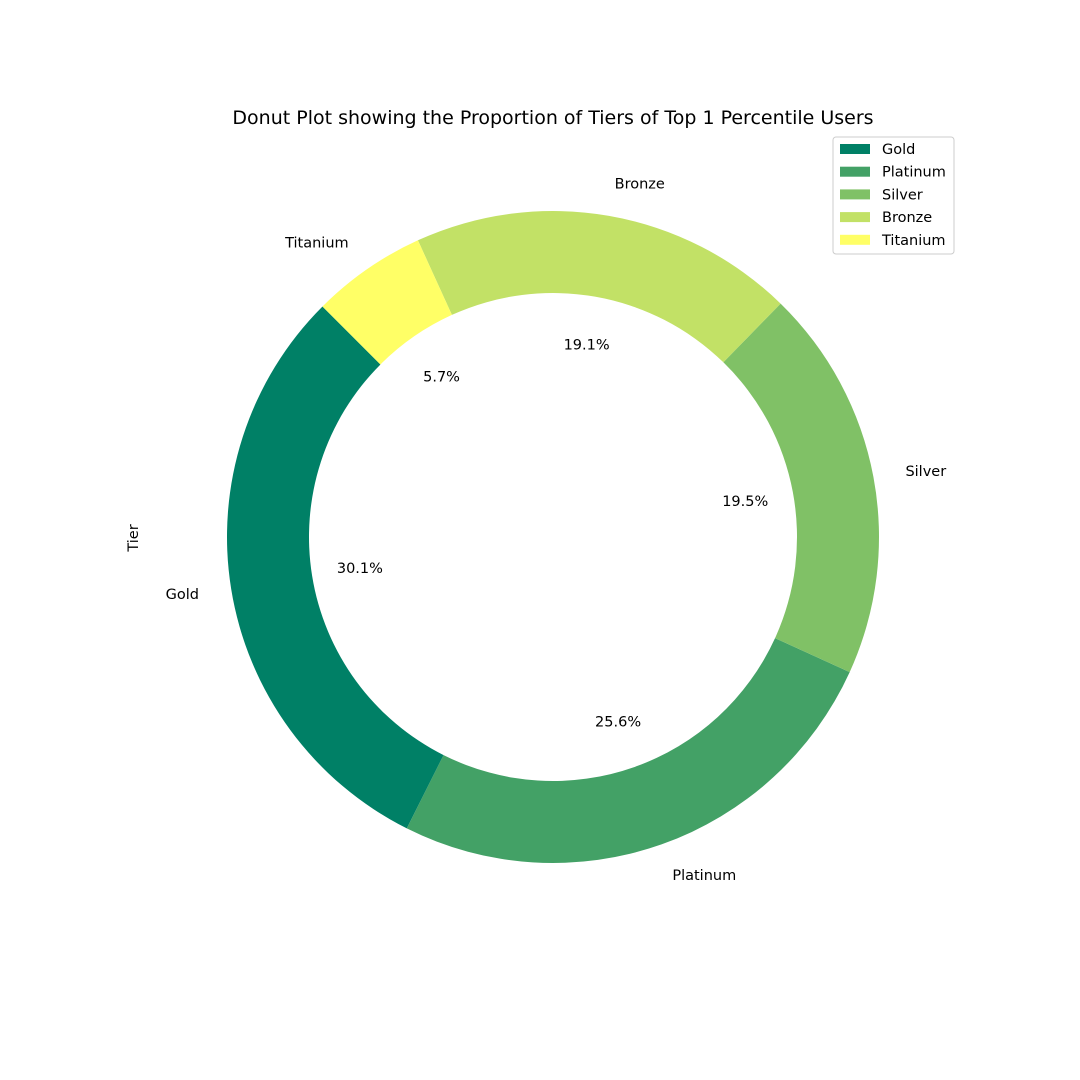 This screenshot has height=1080, width=1080. I want to click on legend-swatch-silver, so click(855, 194).